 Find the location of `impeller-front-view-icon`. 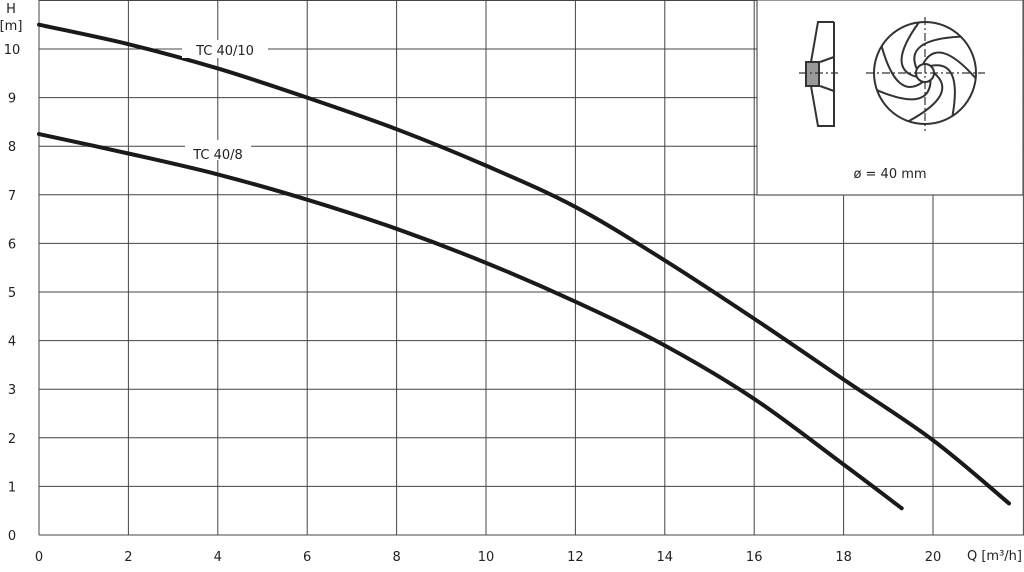

impeller-front-view-icon is located at coordinates (925, 74).